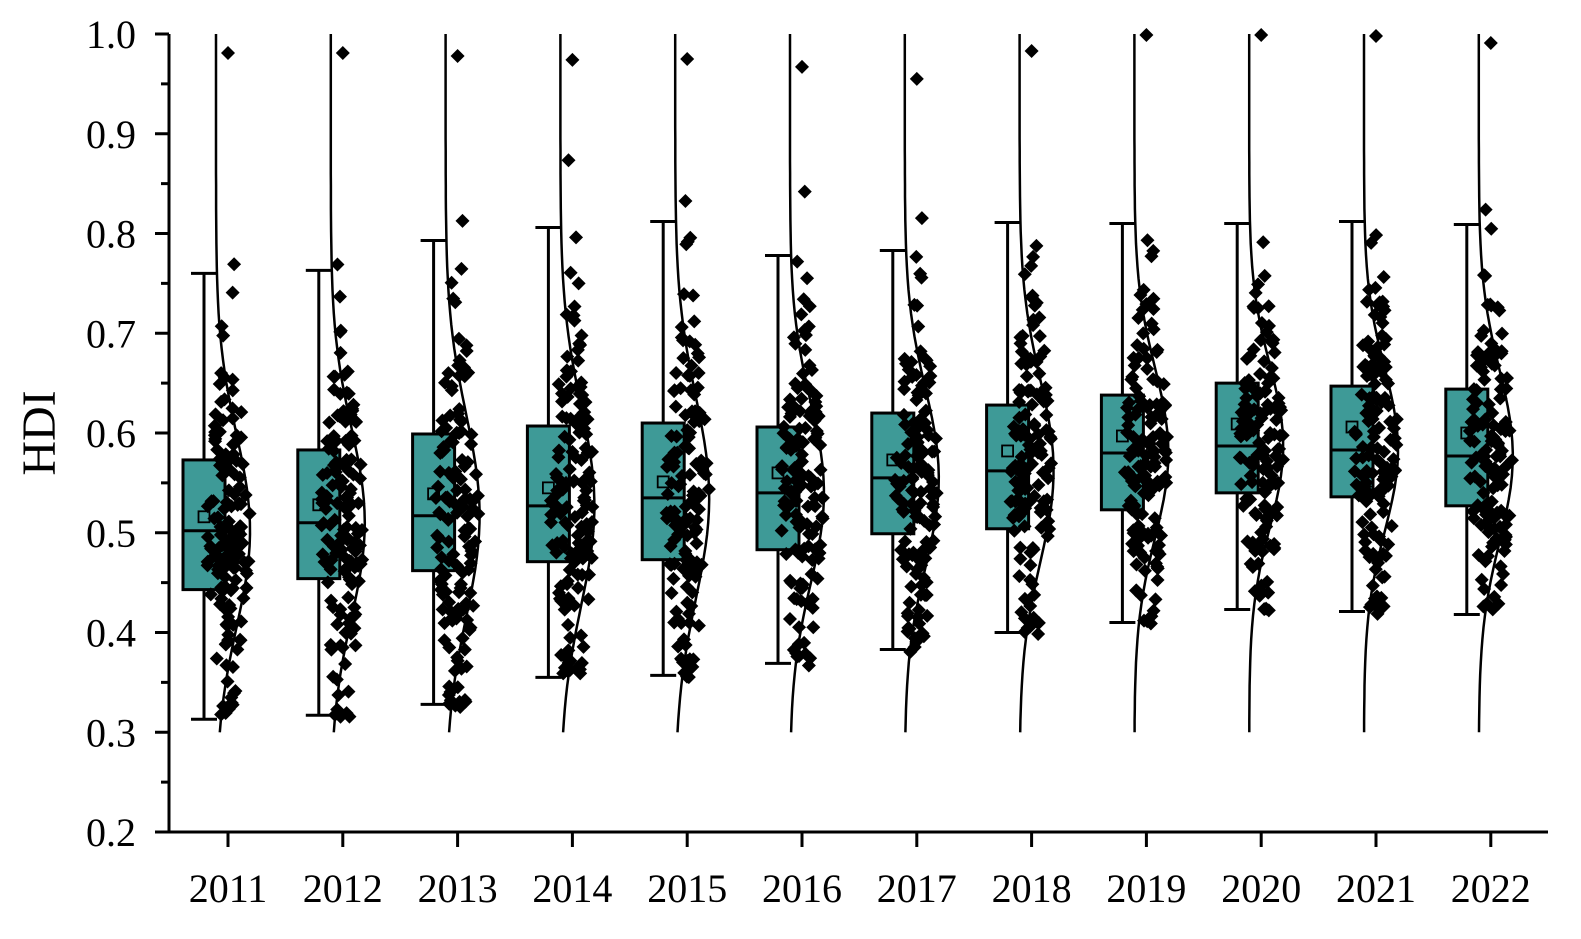  What do you see at coordinates (1491, 888) in the screenshot?
I see `x-tick-label: 2022` at bounding box center [1491, 888].